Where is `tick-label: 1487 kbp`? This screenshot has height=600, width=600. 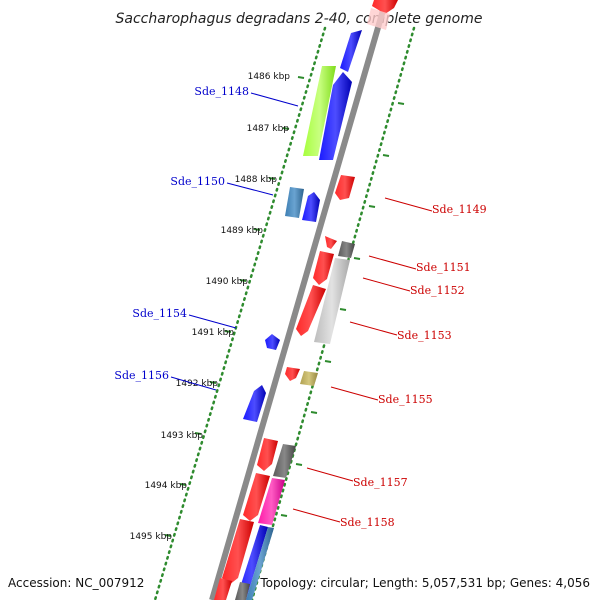 tick-label: 1487 kbp is located at coordinates (268, 129).